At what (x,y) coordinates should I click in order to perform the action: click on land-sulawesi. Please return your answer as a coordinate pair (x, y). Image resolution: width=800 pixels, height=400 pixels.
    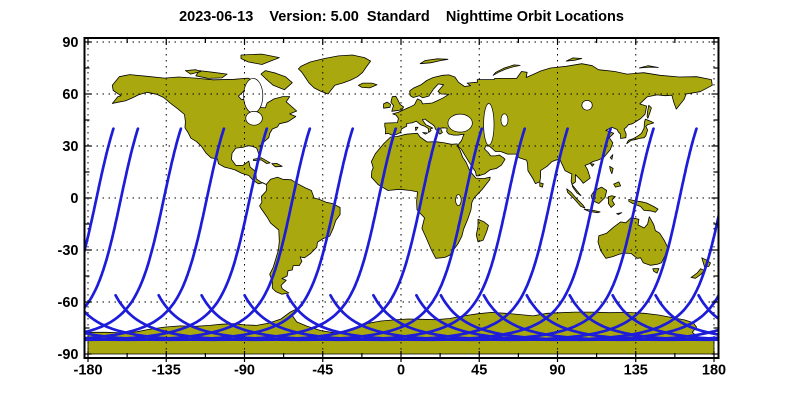
    Looking at the image, I should click on (612, 201).